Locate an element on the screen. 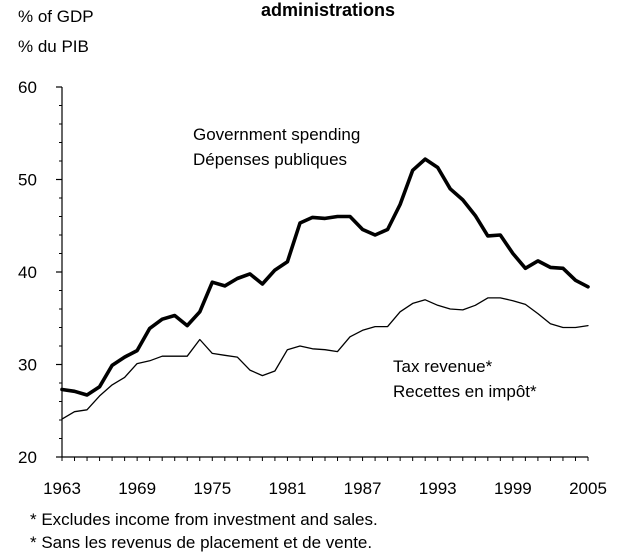  x-tick-label: 1999 is located at coordinates (513, 488).